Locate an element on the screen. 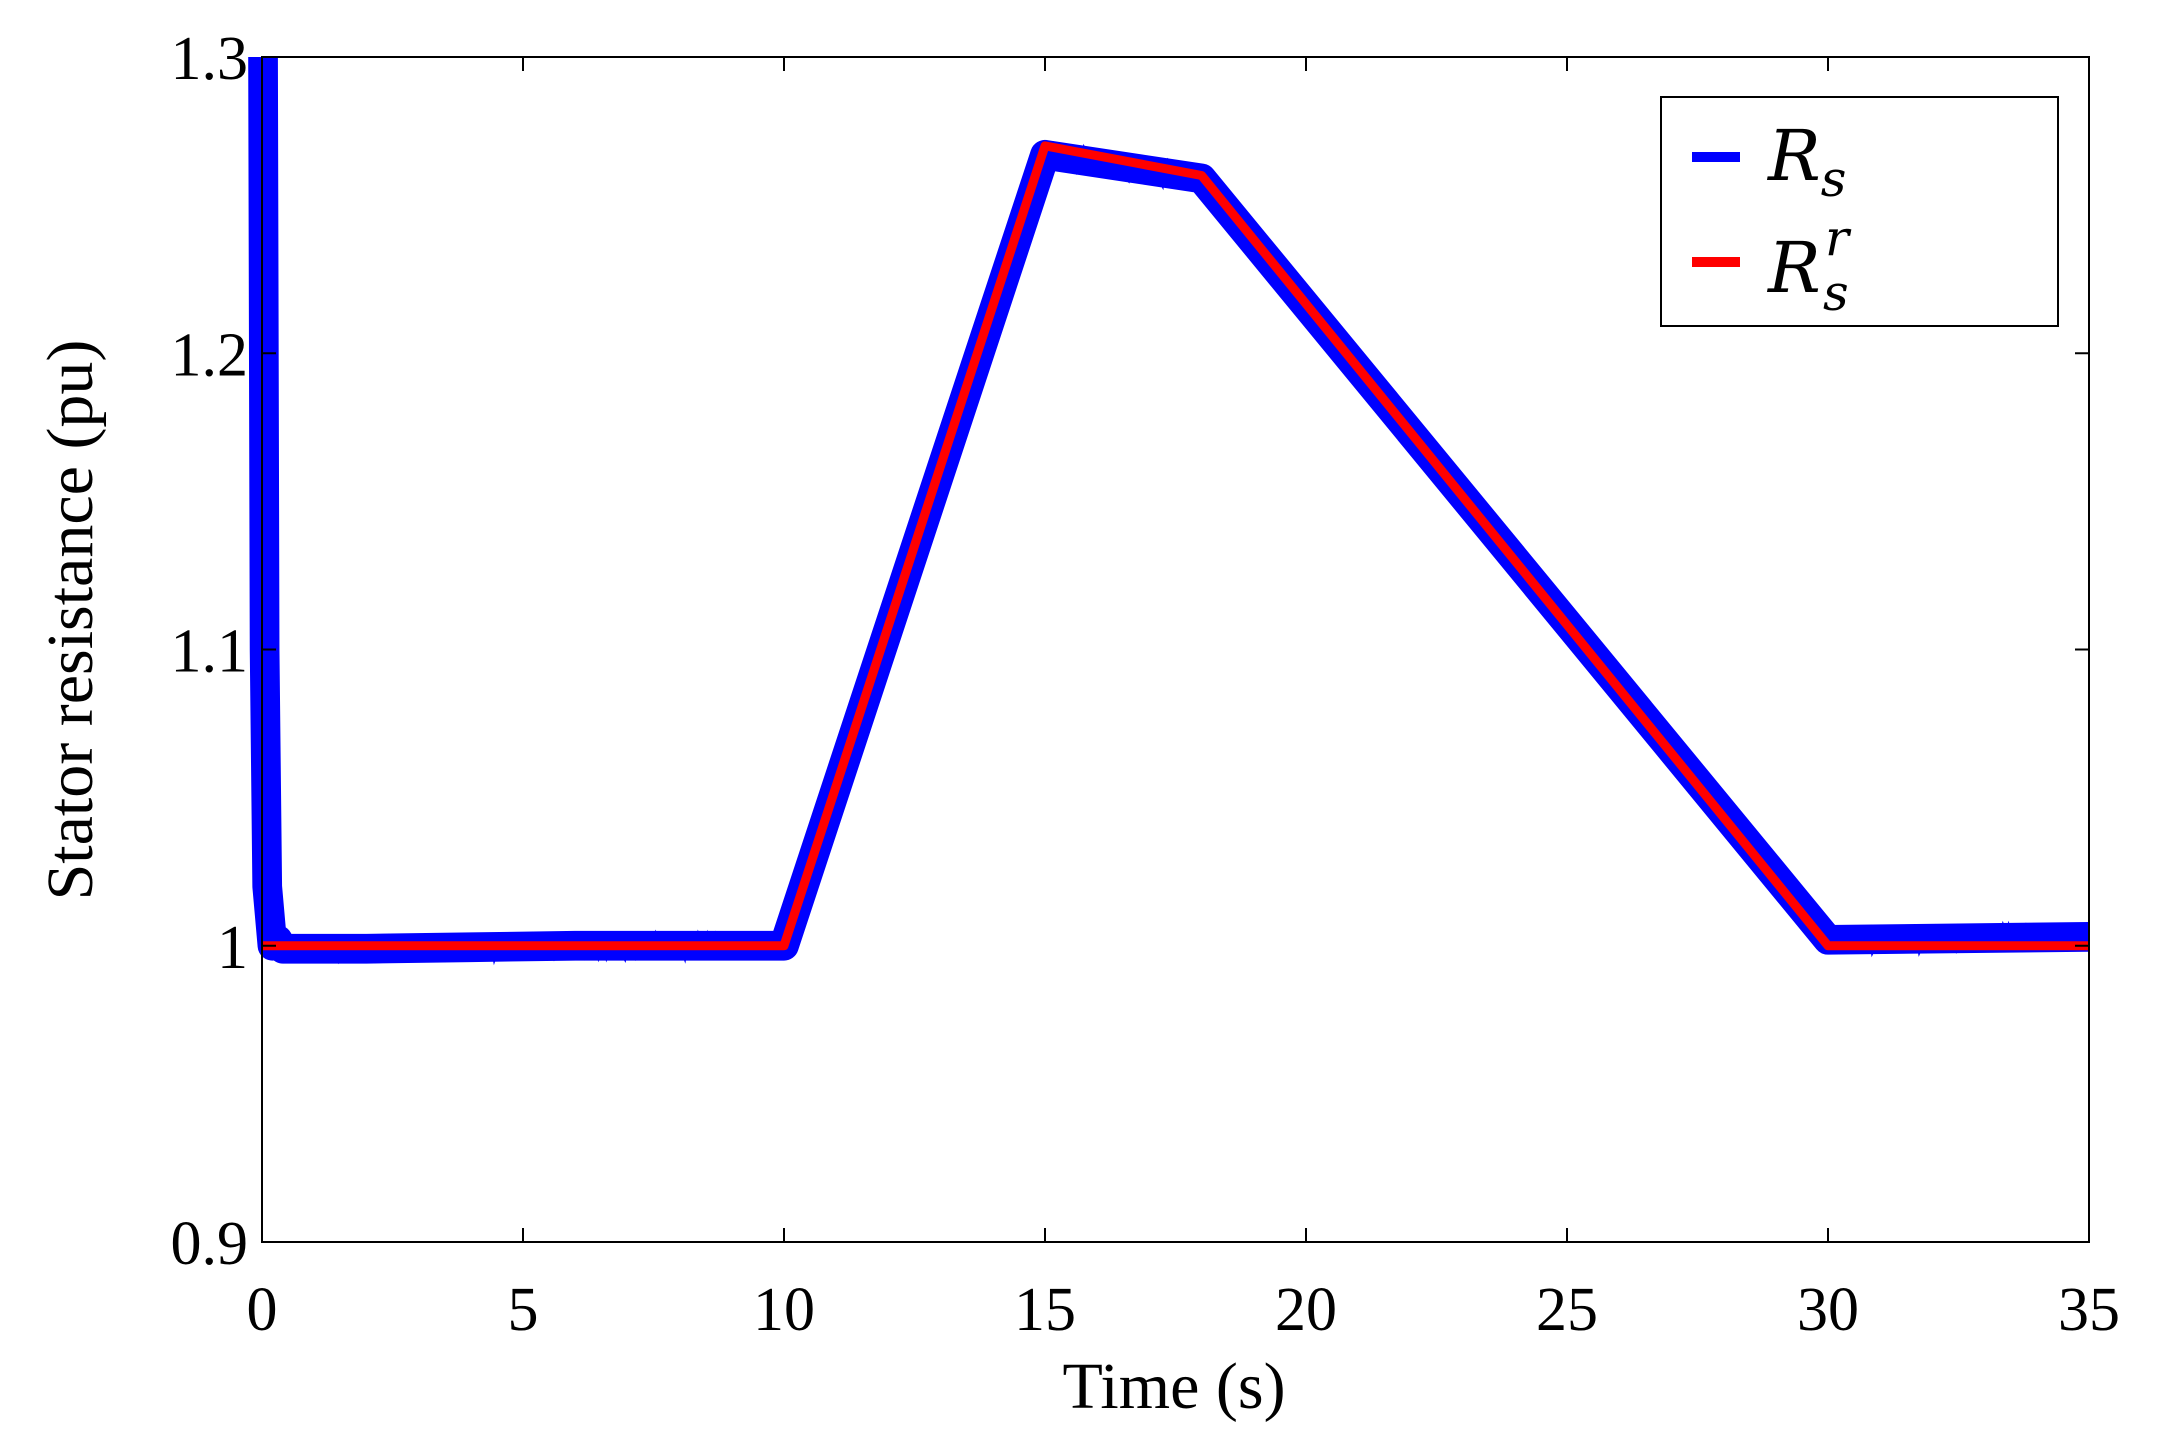 The image size is (2165, 1440). x-axis-title: Time (s) is located at coordinates (1173, 1386).